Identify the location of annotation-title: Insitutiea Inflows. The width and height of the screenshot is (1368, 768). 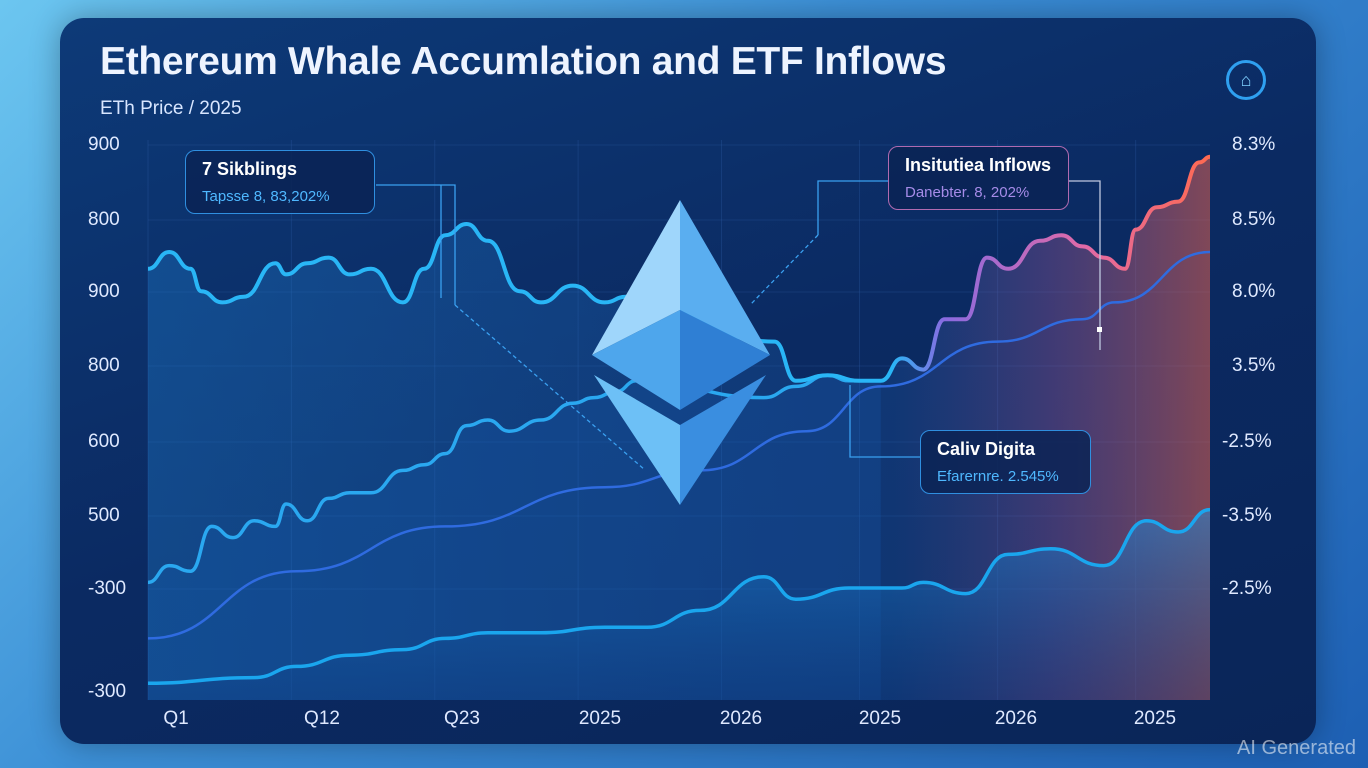
(978, 165).